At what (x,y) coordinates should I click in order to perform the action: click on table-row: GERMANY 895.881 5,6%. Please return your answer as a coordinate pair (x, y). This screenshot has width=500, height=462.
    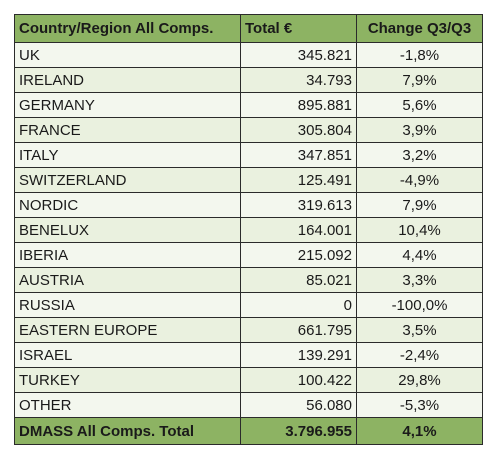
    Looking at the image, I should click on (248, 105).